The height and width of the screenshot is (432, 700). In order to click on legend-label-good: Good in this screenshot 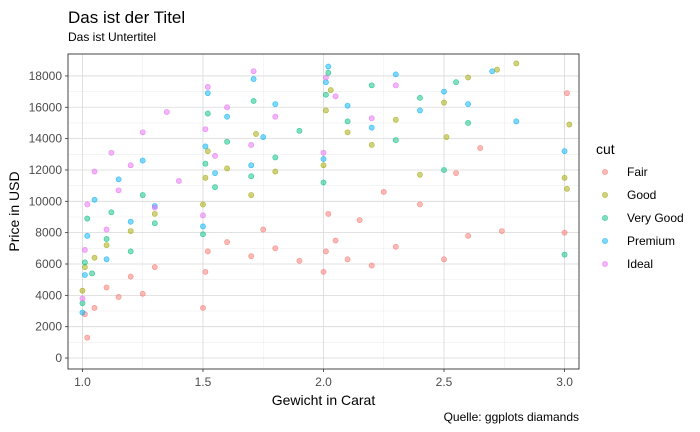, I will do `click(641, 195)`.